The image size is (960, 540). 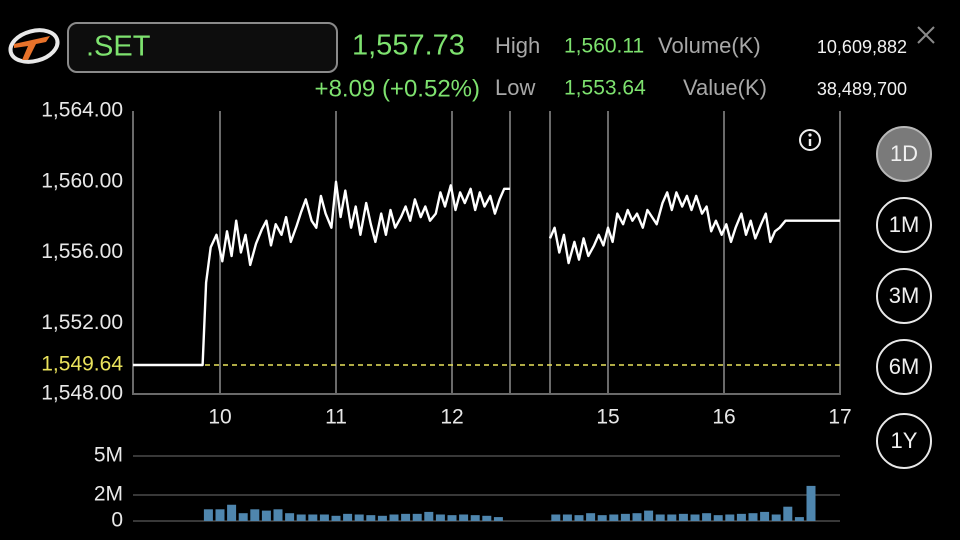 What do you see at coordinates (82, 110) in the screenshot?
I see `y-tick-label: 1,564.00` at bounding box center [82, 110].